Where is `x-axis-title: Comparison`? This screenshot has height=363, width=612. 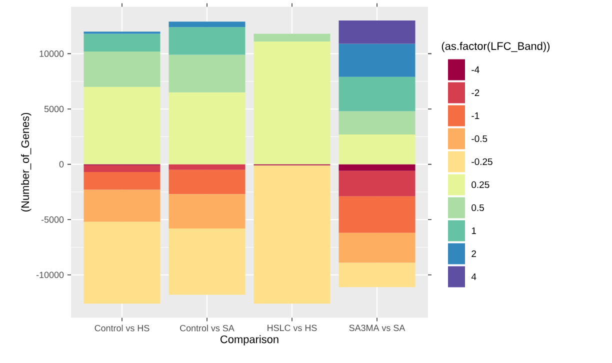 x-axis-title: Comparison is located at coordinates (249, 340).